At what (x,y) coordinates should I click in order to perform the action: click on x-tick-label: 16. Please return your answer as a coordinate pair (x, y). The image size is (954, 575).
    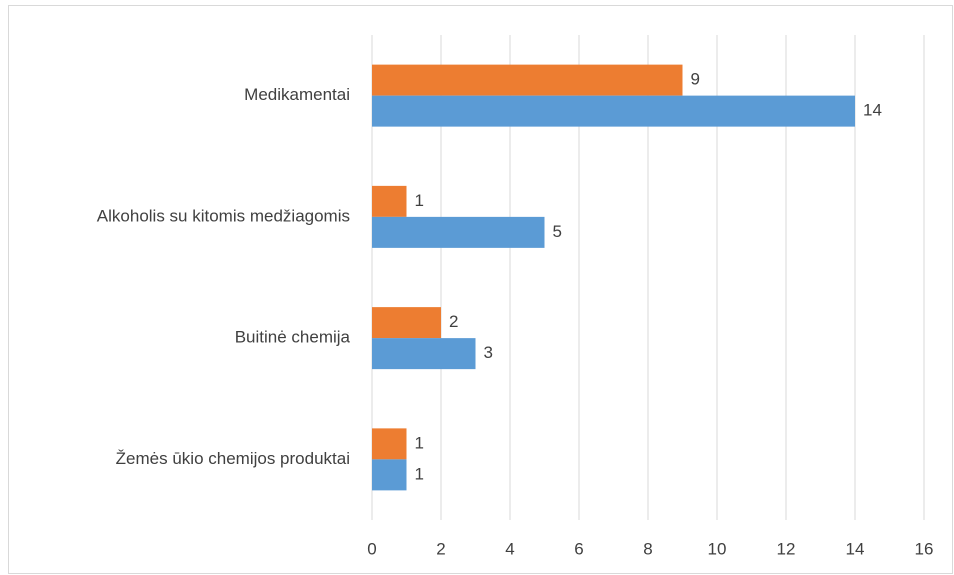
    Looking at the image, I should click on (924, 548).